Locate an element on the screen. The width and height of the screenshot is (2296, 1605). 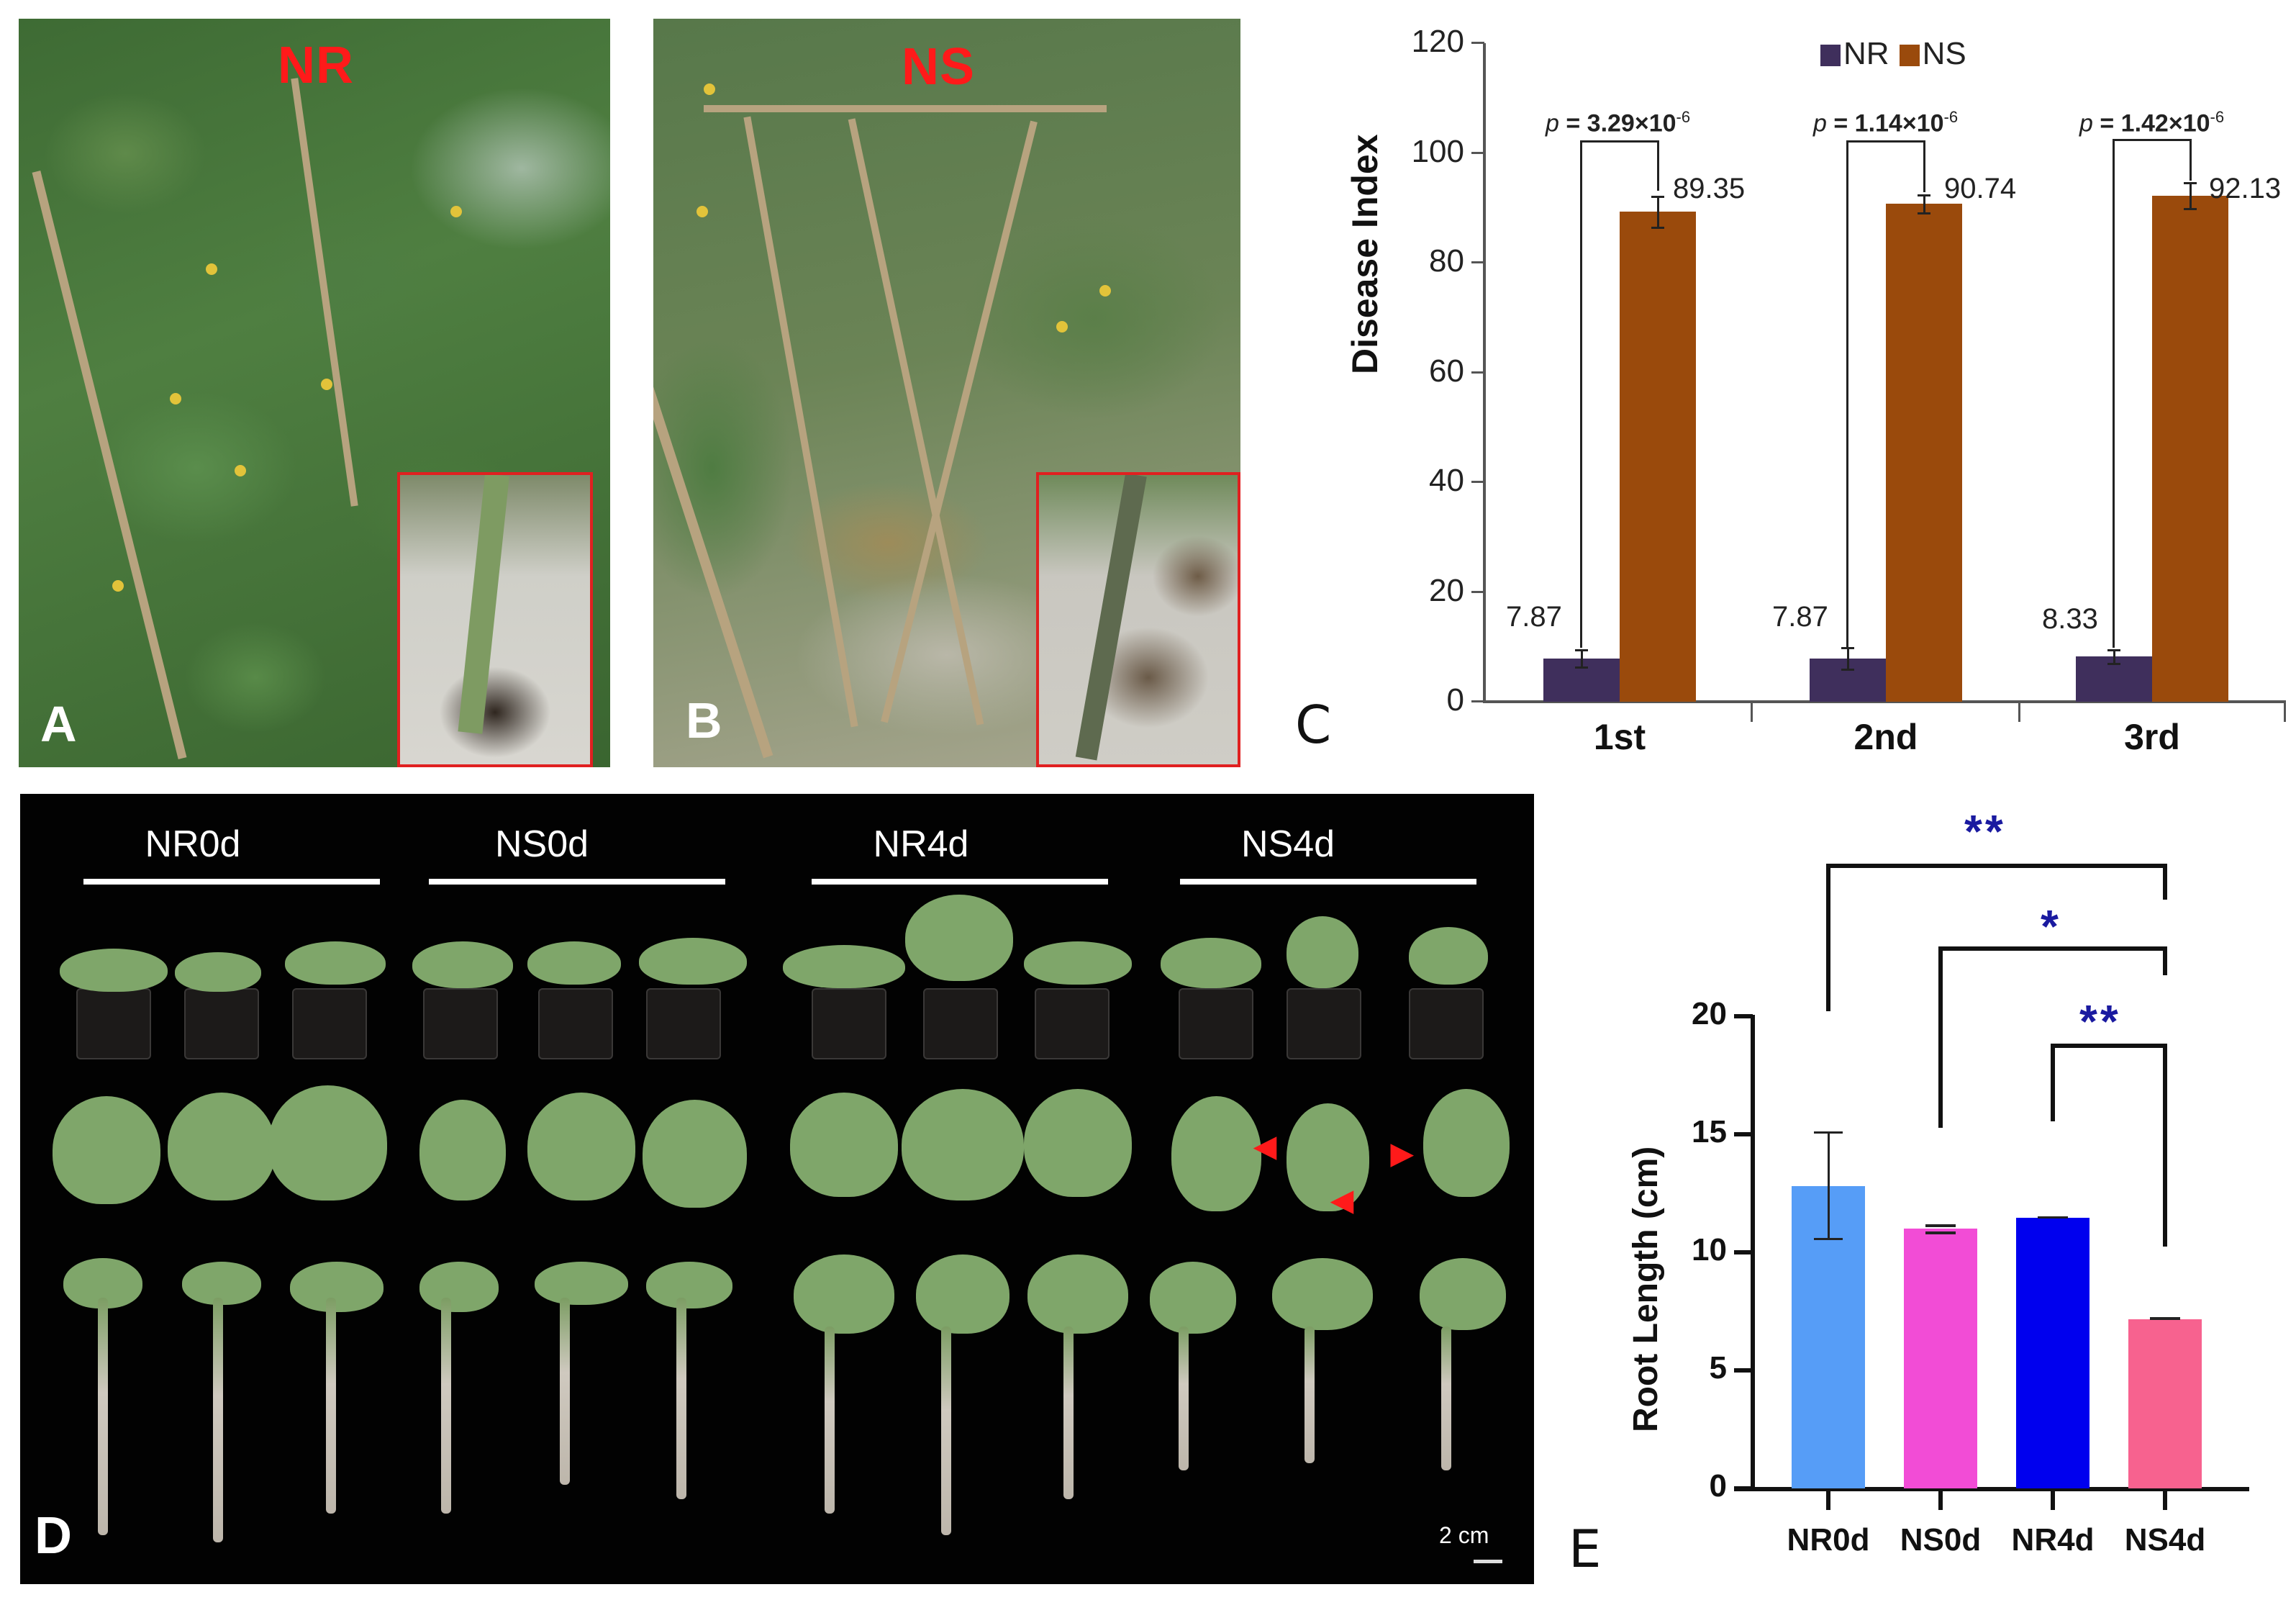
healthy-stem is located at coordinates (483, 604).